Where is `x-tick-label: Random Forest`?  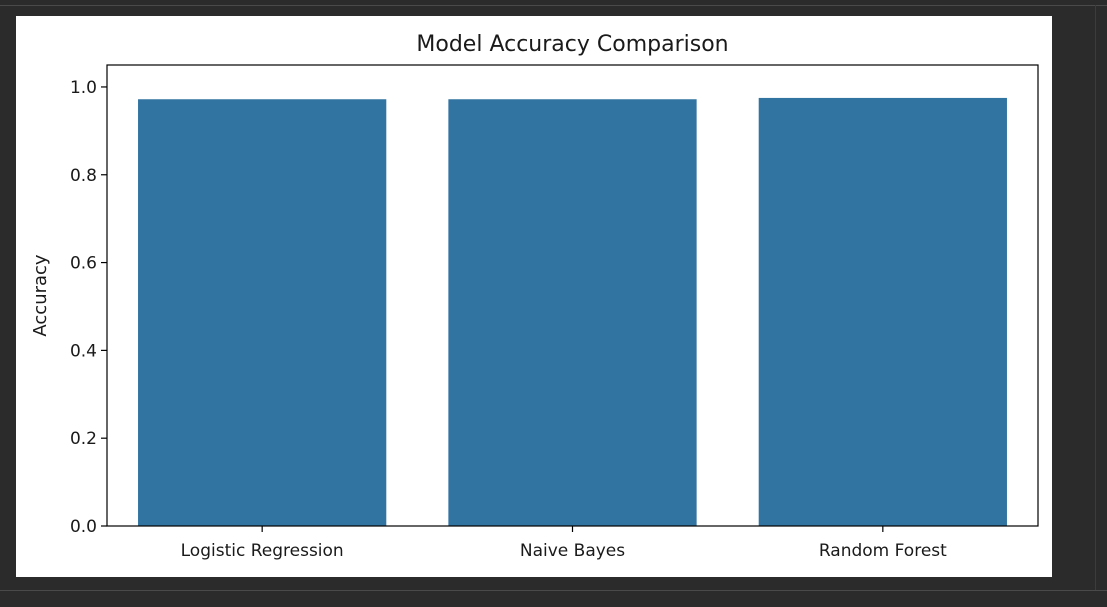
x-tick-label: Random Forest is located at coordinates (883, 551).